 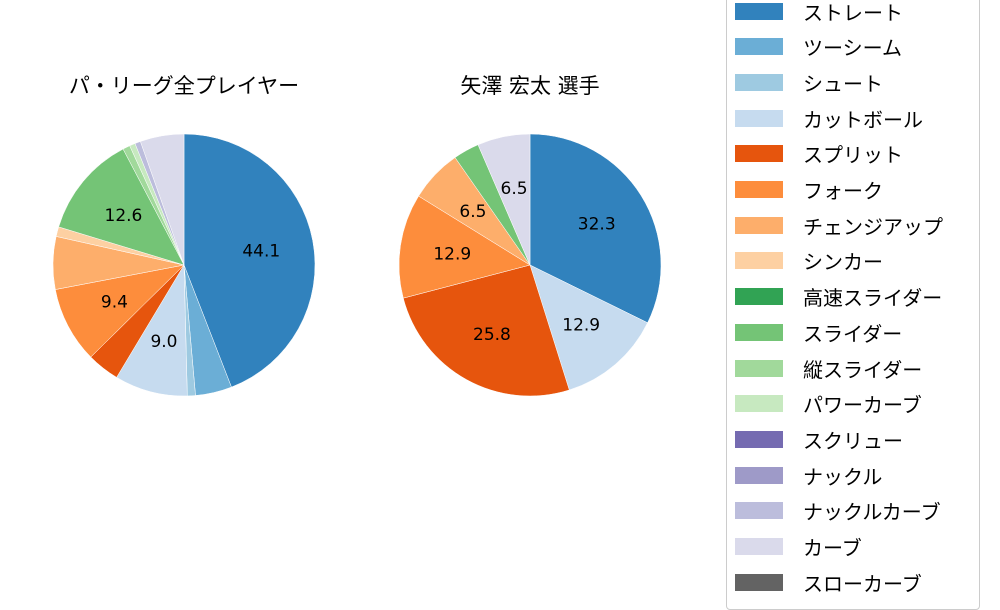 I want to click on legend-label: ストレート, so click(x=853, y=12).